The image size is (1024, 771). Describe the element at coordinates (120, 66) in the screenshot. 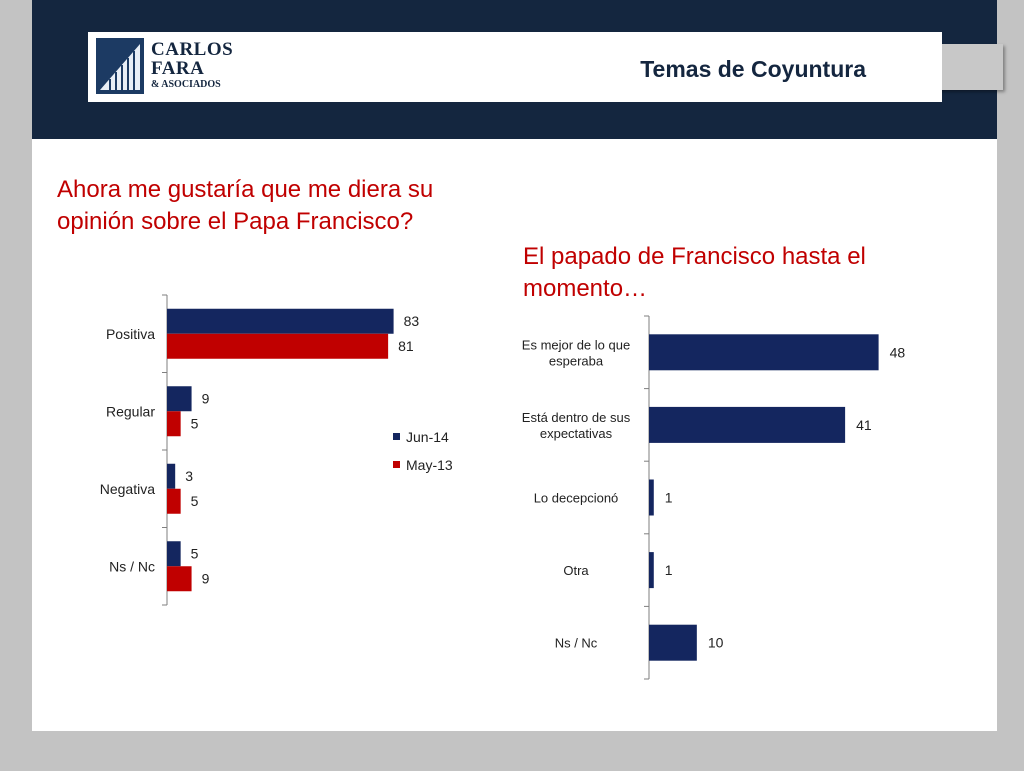

I see `logo-mark-icon` at that location.